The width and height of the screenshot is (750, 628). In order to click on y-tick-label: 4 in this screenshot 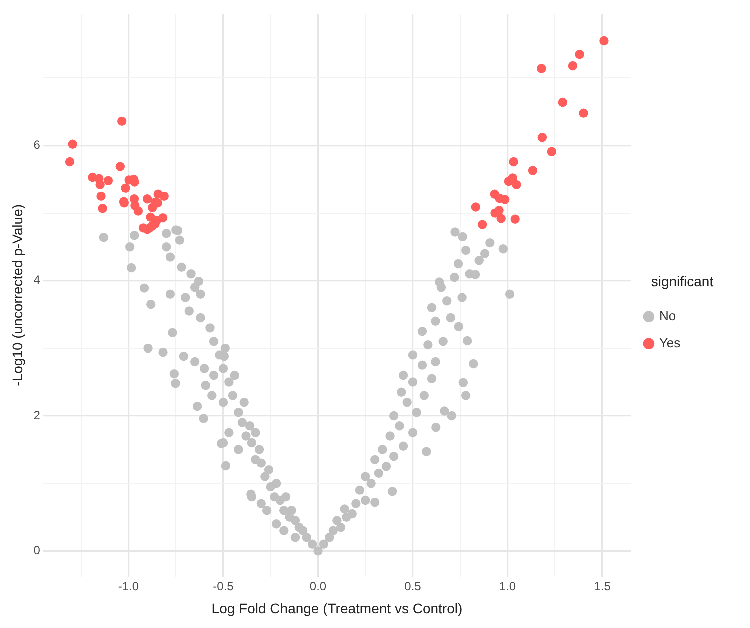, I will do `click(37, 280)`.